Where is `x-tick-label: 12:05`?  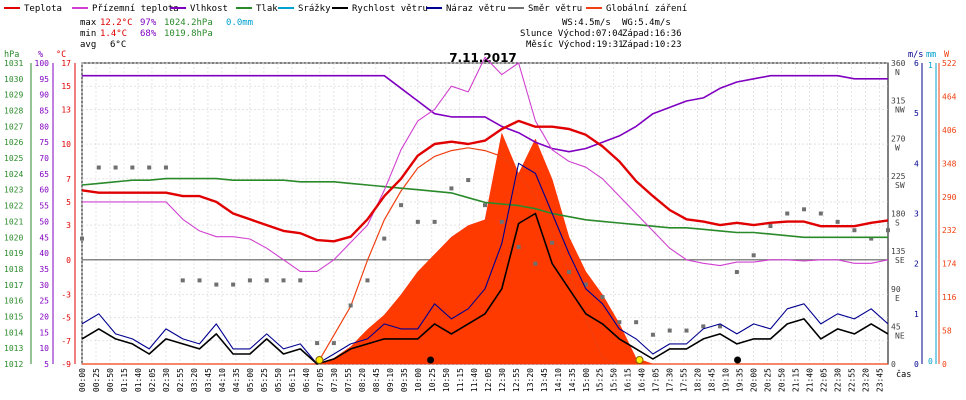 x-tick-label: 12:05 is located at coordinates (488, 380).